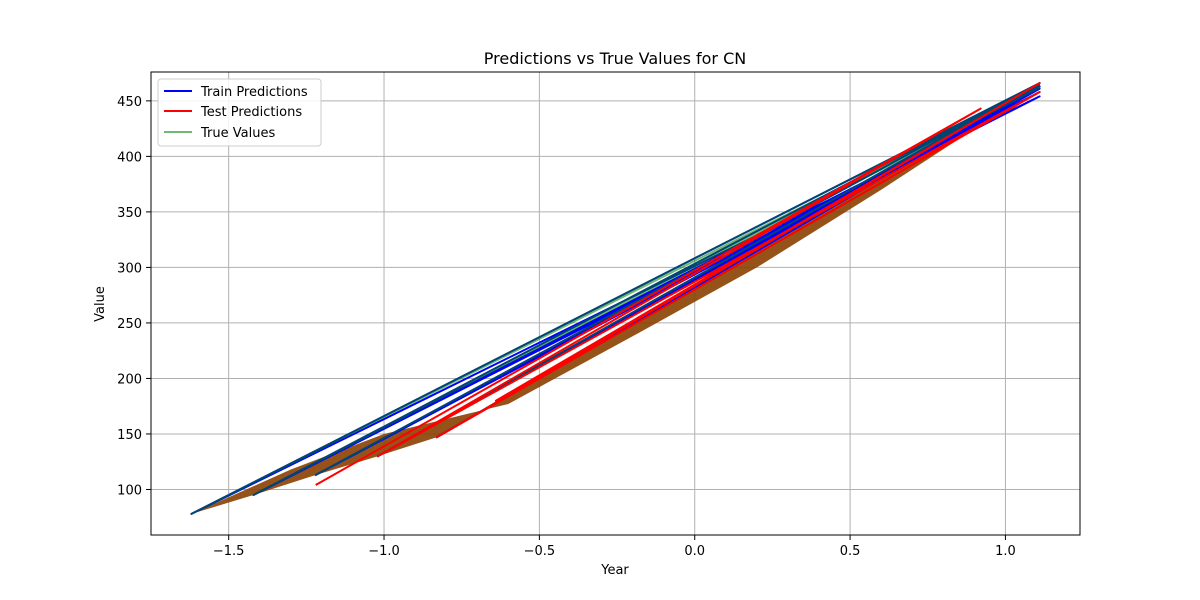 This screenshot has height=600, width=1200. I want to click on x-axis-label: Year, so click(614, 570).